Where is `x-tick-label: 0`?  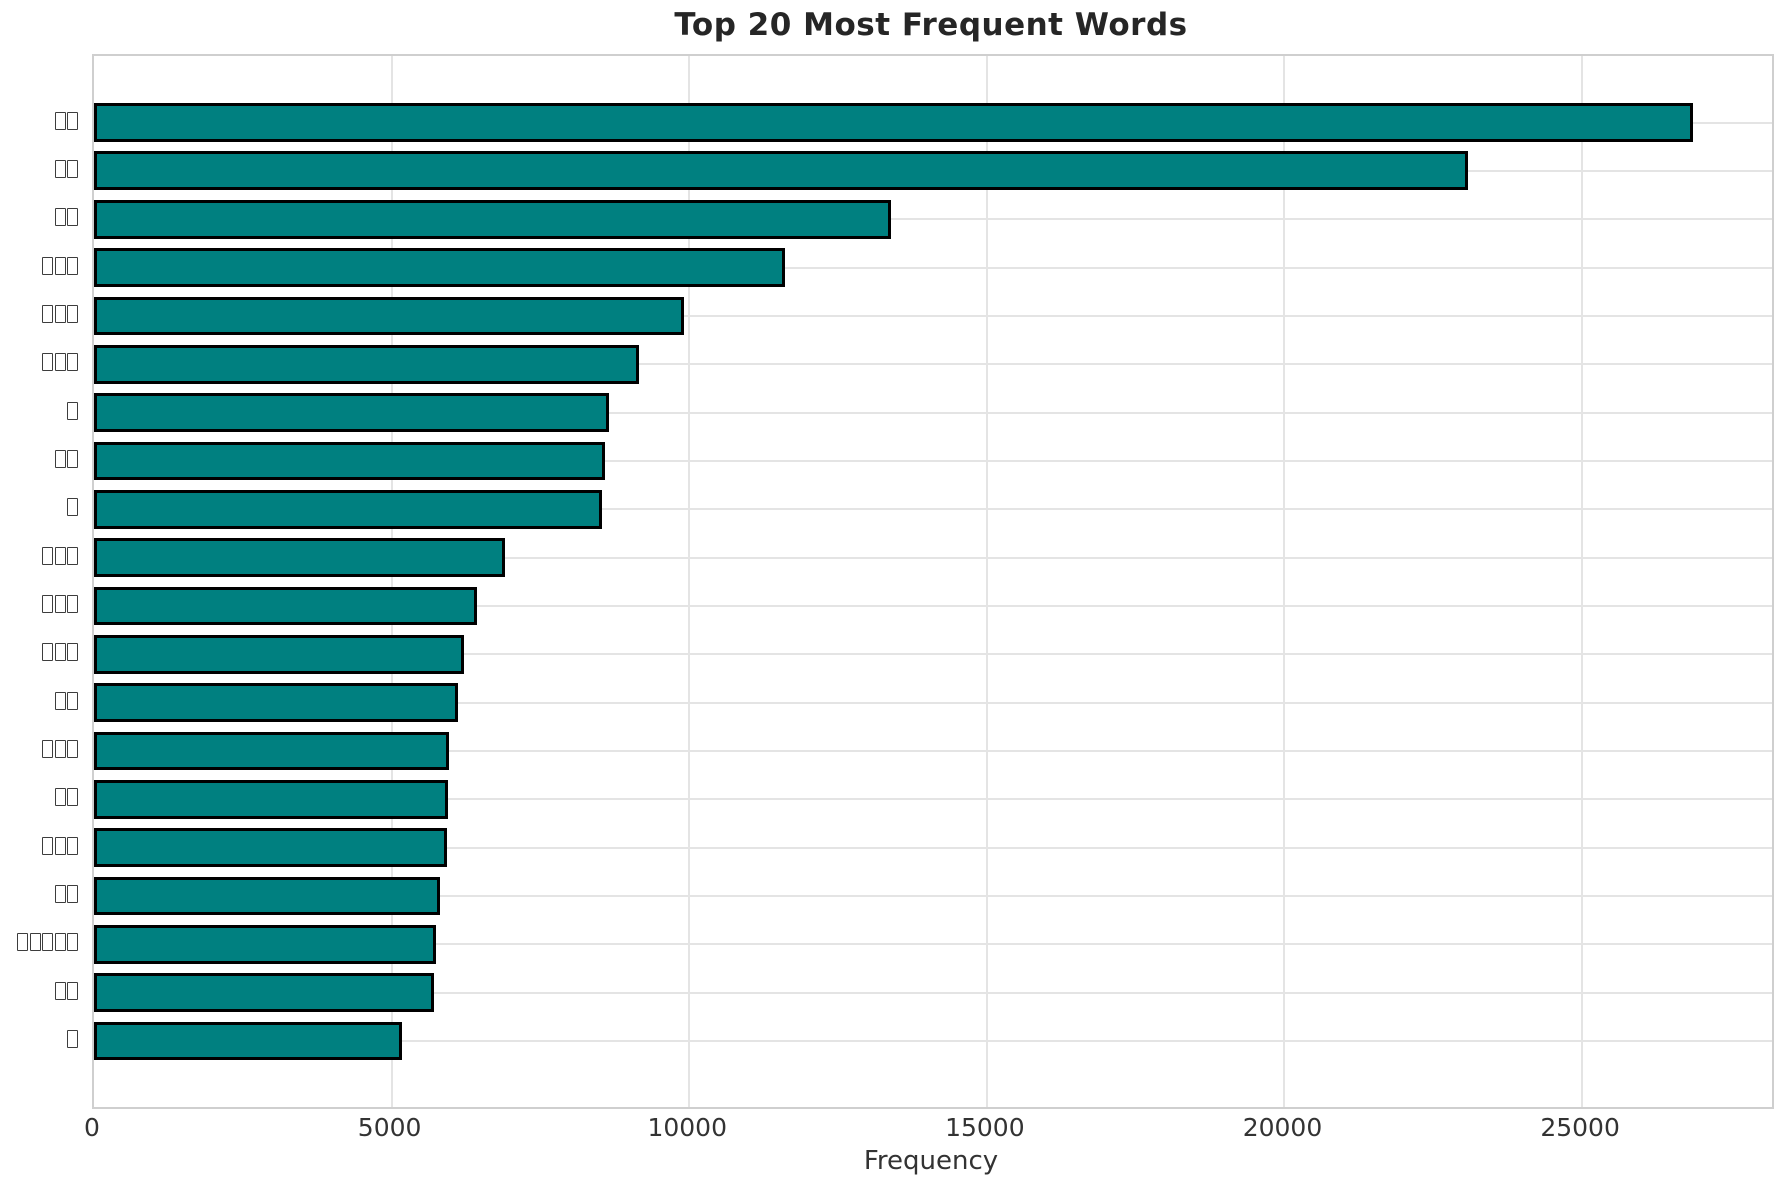
x-tick-label: 0 is located at coordinates (92, 1127).